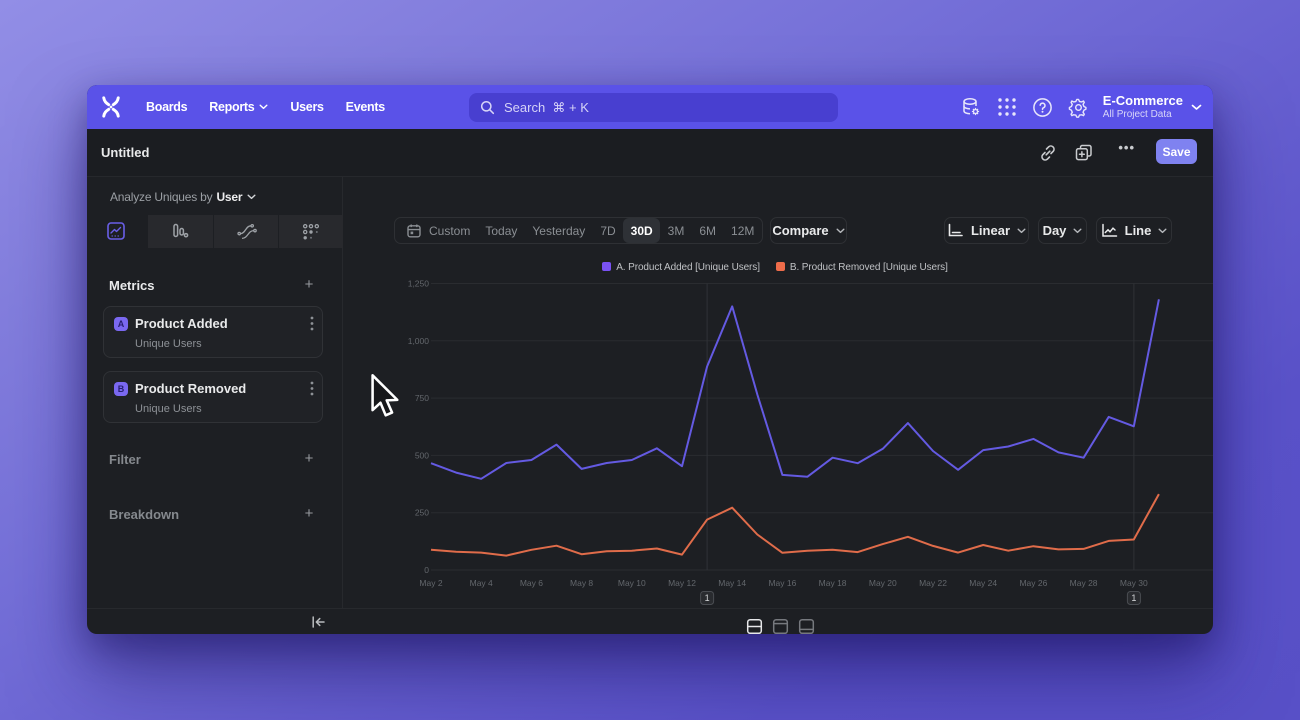 The image size is (1300, 720). Describe the element at coordinates (581, 583) in the screenshot. I see `svg-text: May 8` at that location.